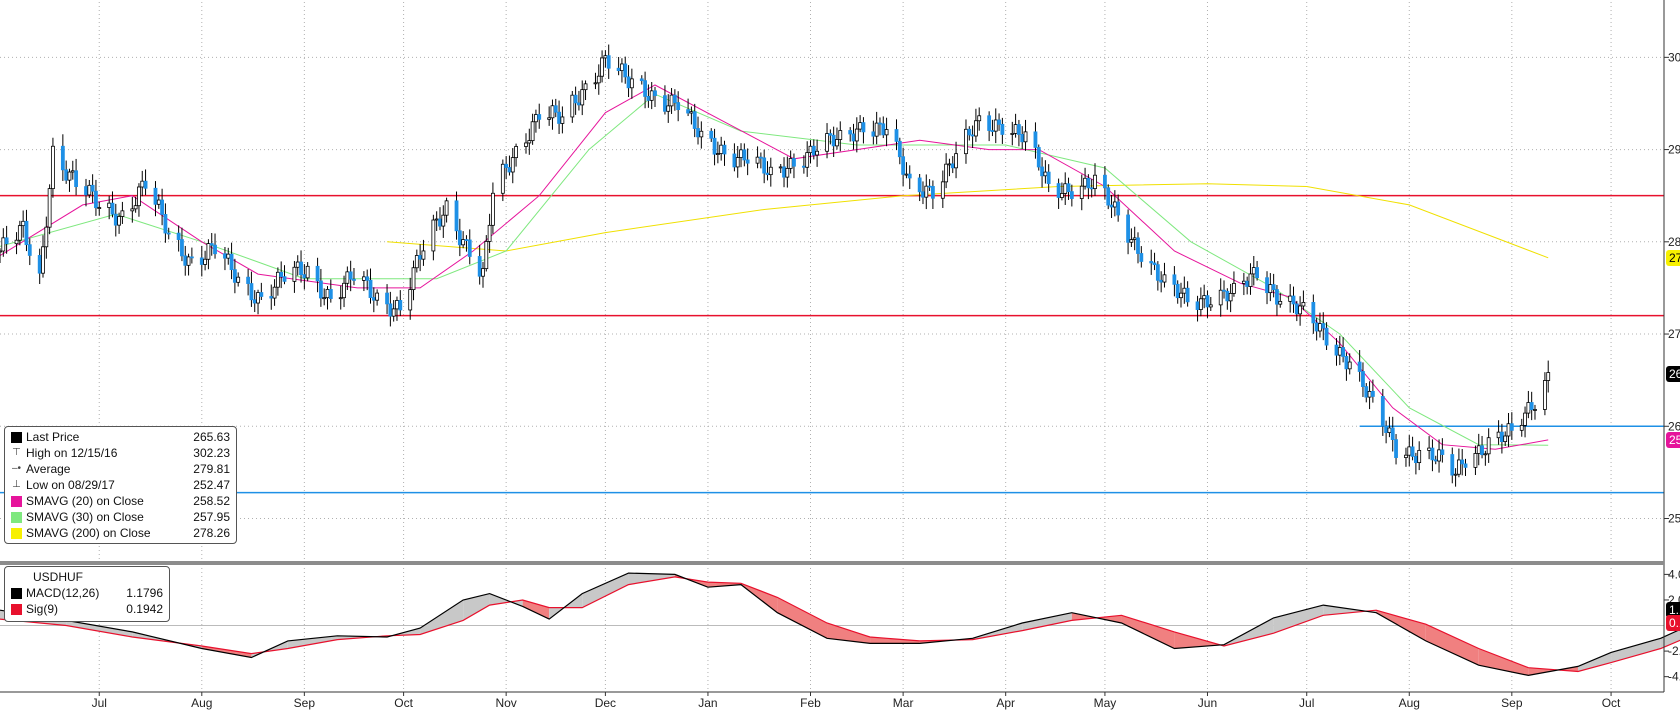  What do you see at coordinates (120, 469) in the screenshot?
I see `legend-row: –• Average 279.81` at bounding box center [120, 469].